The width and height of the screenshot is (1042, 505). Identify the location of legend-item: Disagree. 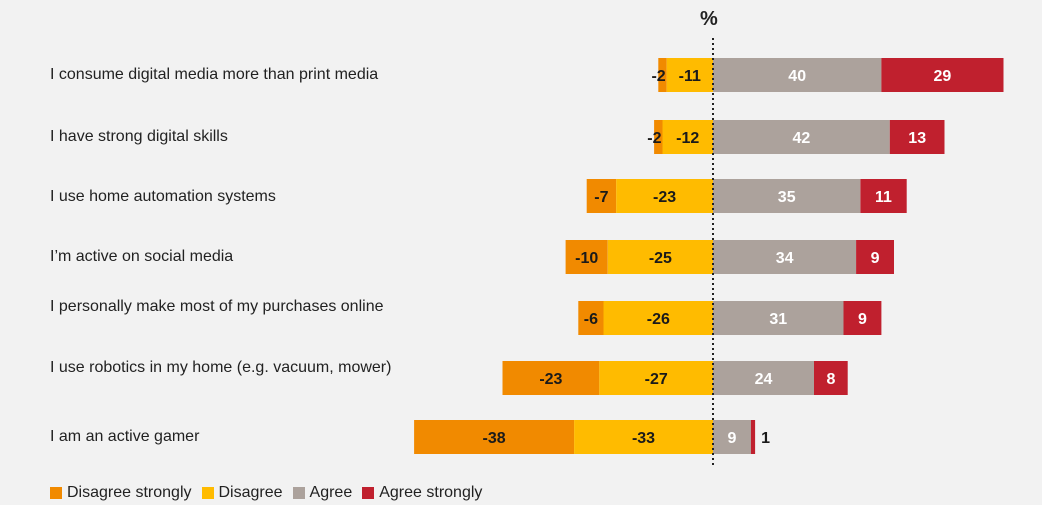
(242, 493).